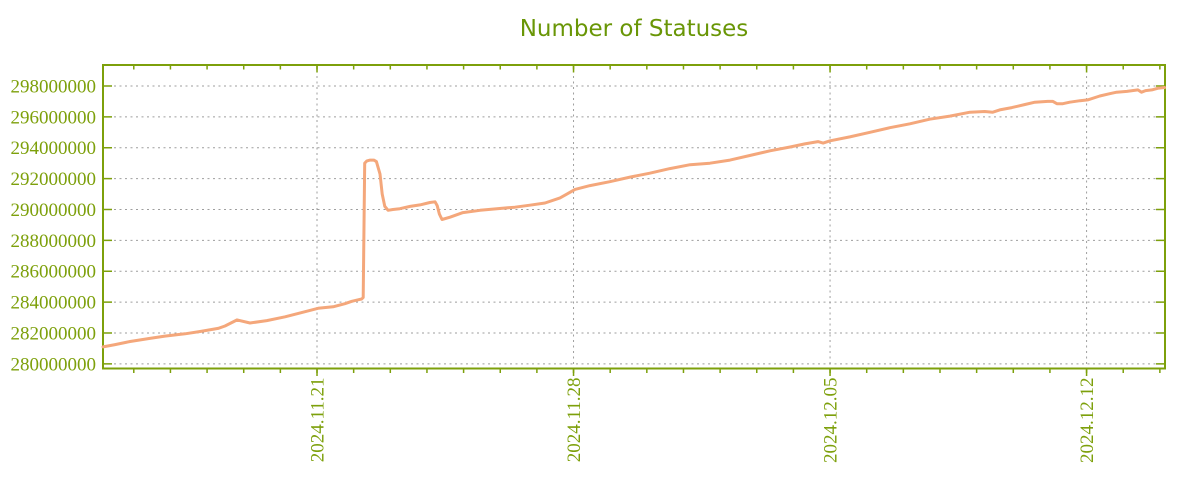 The image size is (1200, 500). What do you see at coordinates (54, 210) in the screenshot?
I see `y-tick-label: 290000000` at bounding box center [54, 210].